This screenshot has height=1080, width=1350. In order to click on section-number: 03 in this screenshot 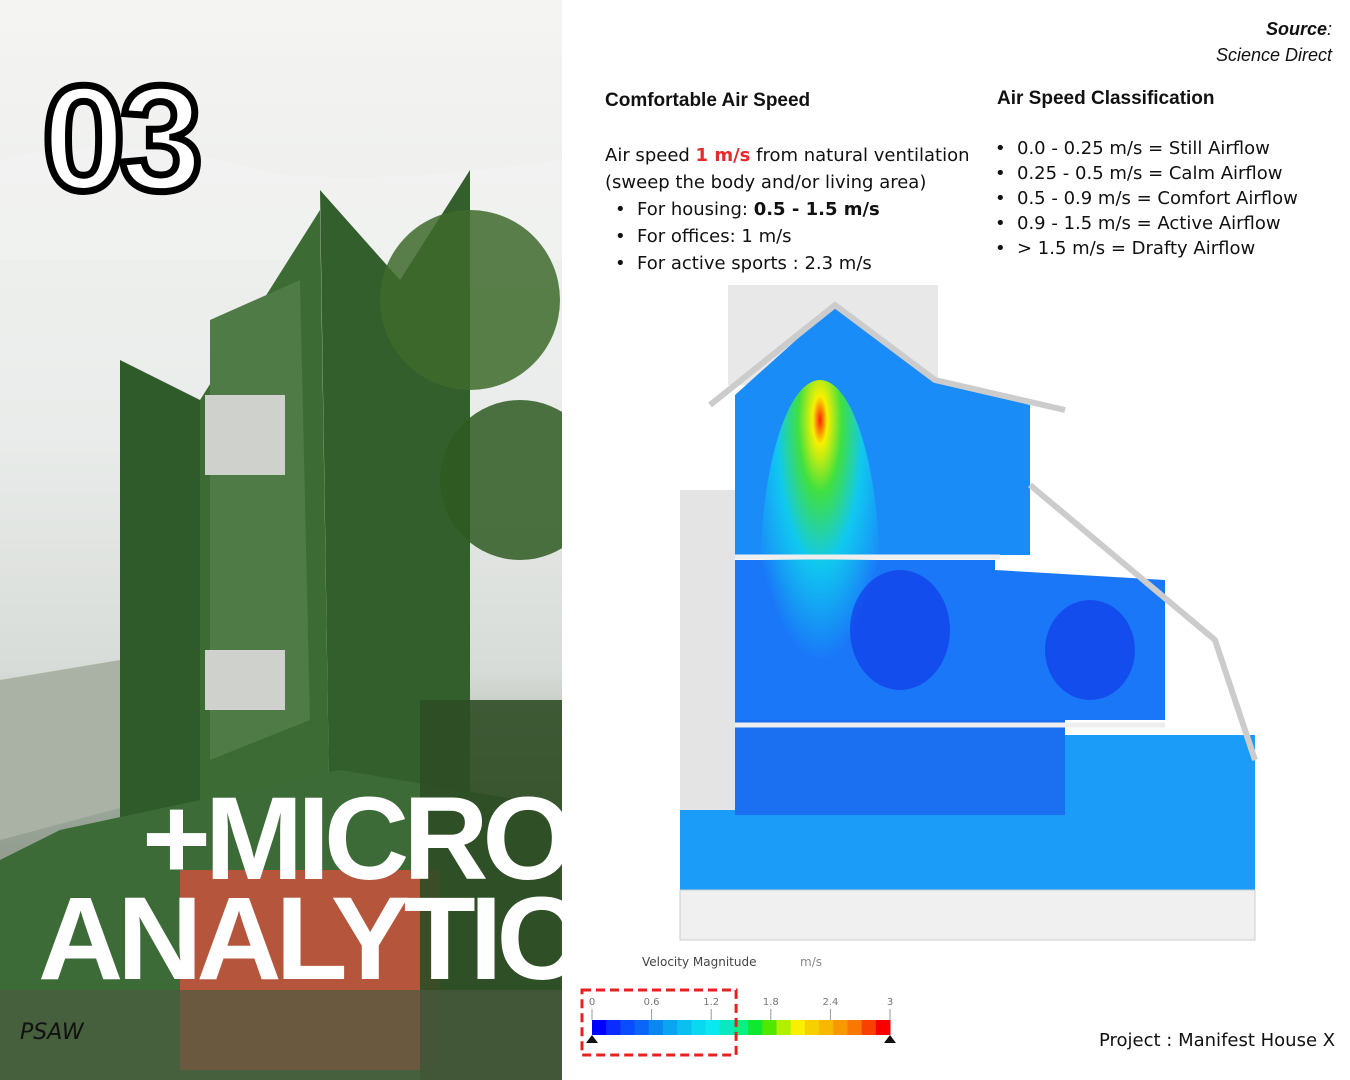, I will do `click(123, 138)`.